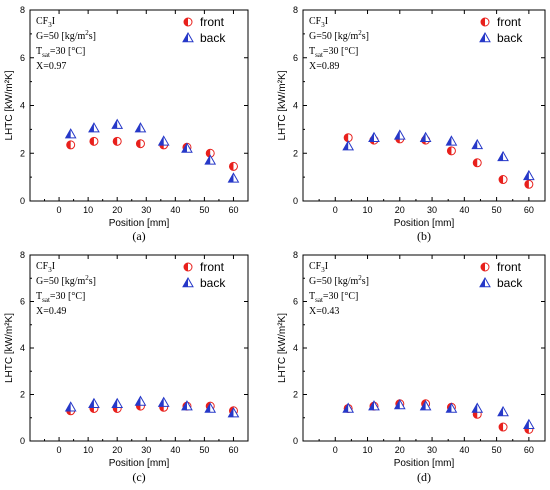 The width and height of the screenshot is (550, 490). Describe the element at coordinates (282, 348) in the screenshot. I see `y-axis-title: LHTC [kW/m²K]` at that location.